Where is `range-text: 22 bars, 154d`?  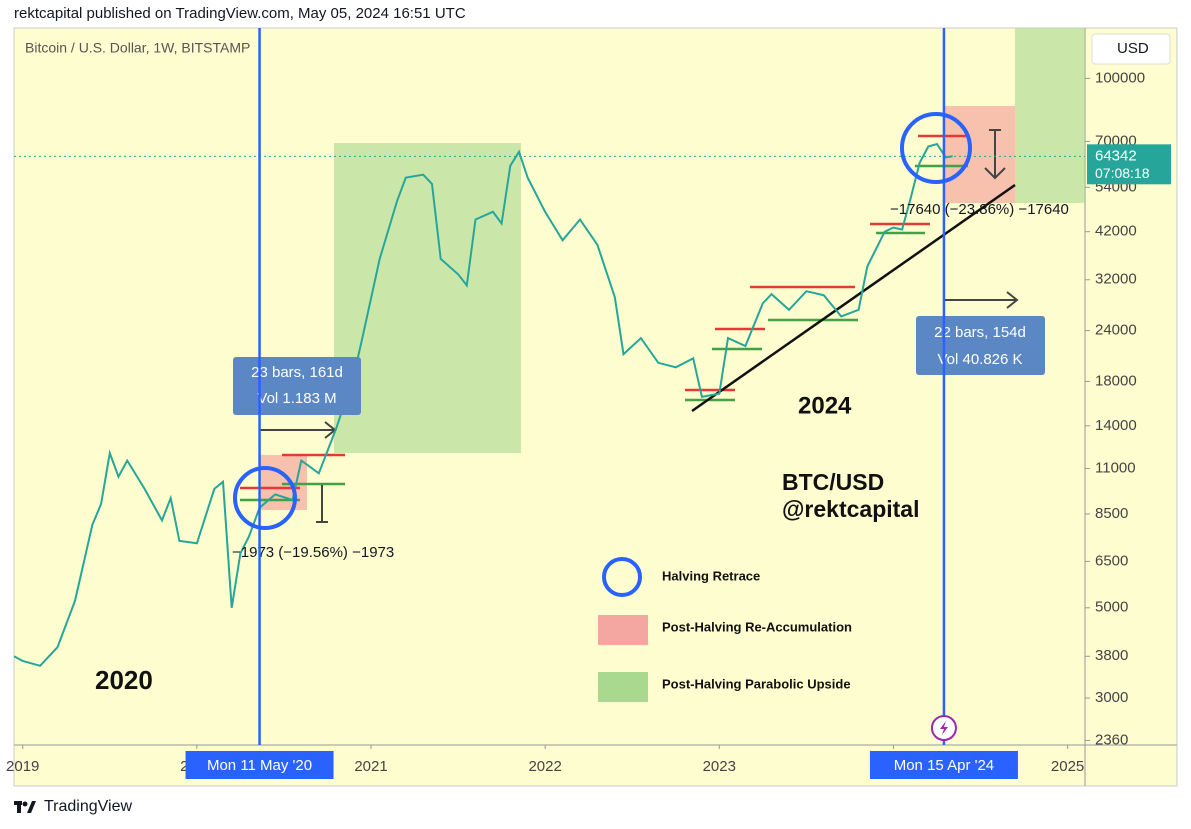
range-text: 22 bars, 154d is located at coordinates (980, 332).